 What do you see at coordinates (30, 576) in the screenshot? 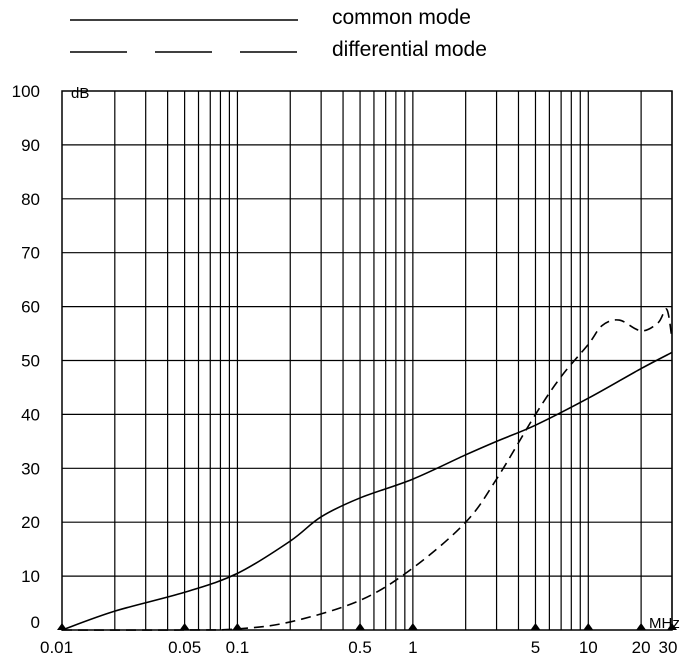
I see `y-tick-label: 10` at bounding box center [30, 576].